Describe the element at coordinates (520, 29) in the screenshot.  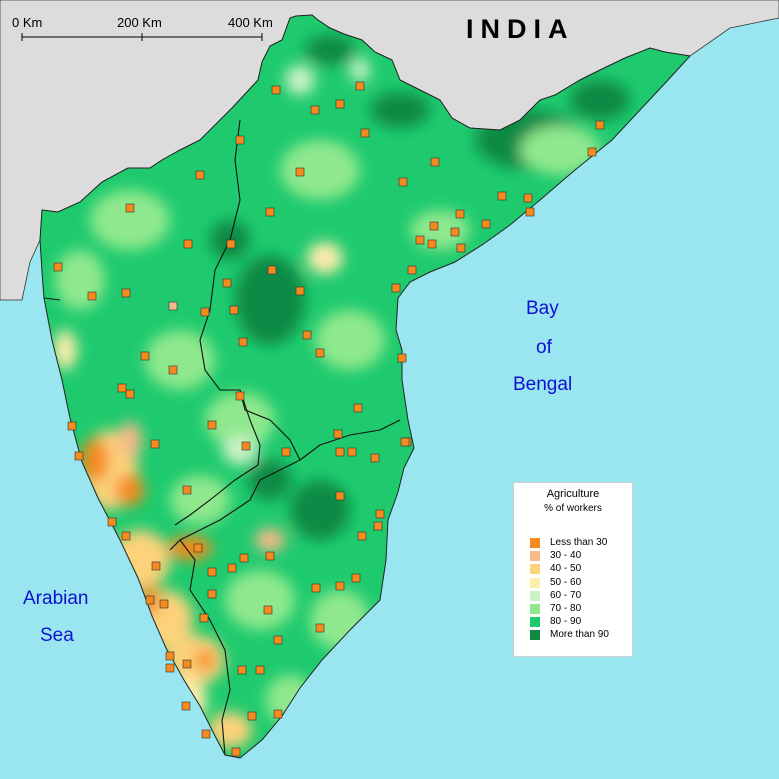
I see `country-label: INDIA` at that location.